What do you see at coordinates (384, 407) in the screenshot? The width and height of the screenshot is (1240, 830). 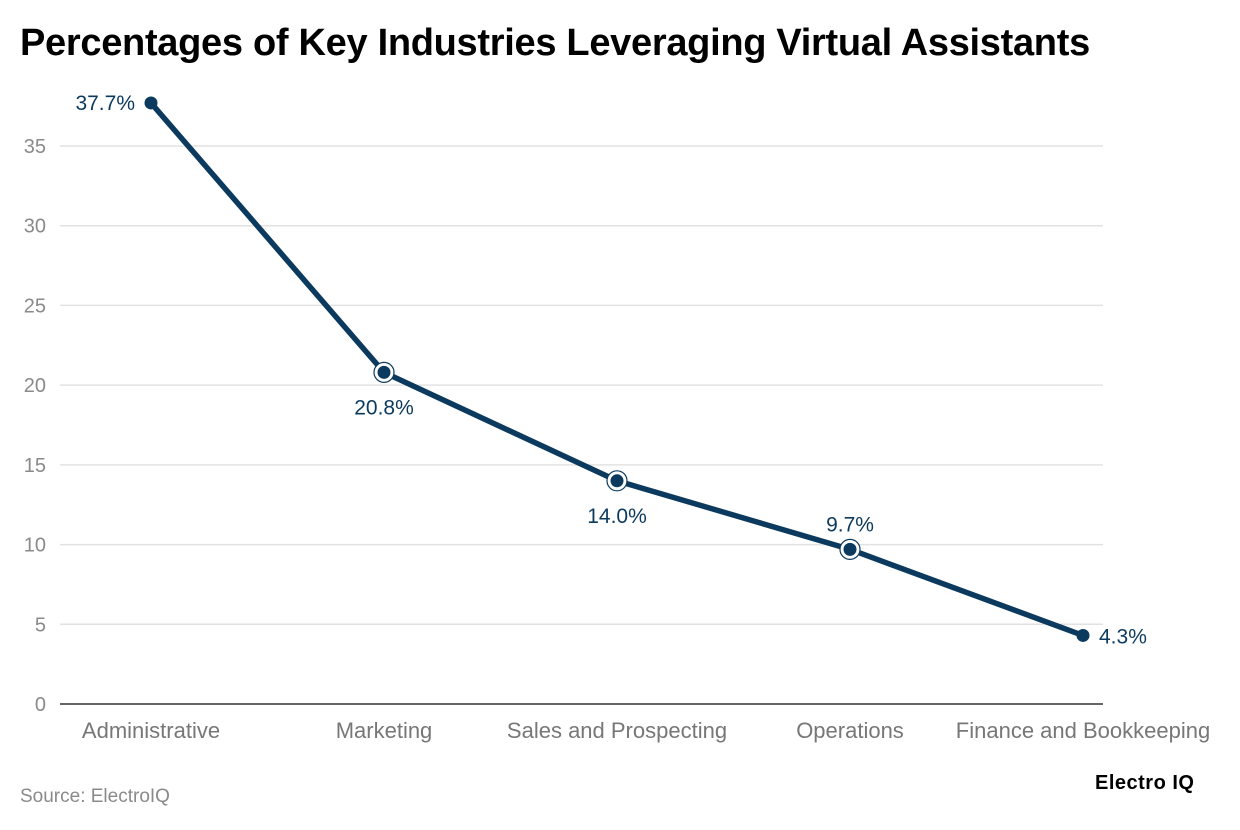 I see `data-label: 20.8%` at bounding box center [384, 407].